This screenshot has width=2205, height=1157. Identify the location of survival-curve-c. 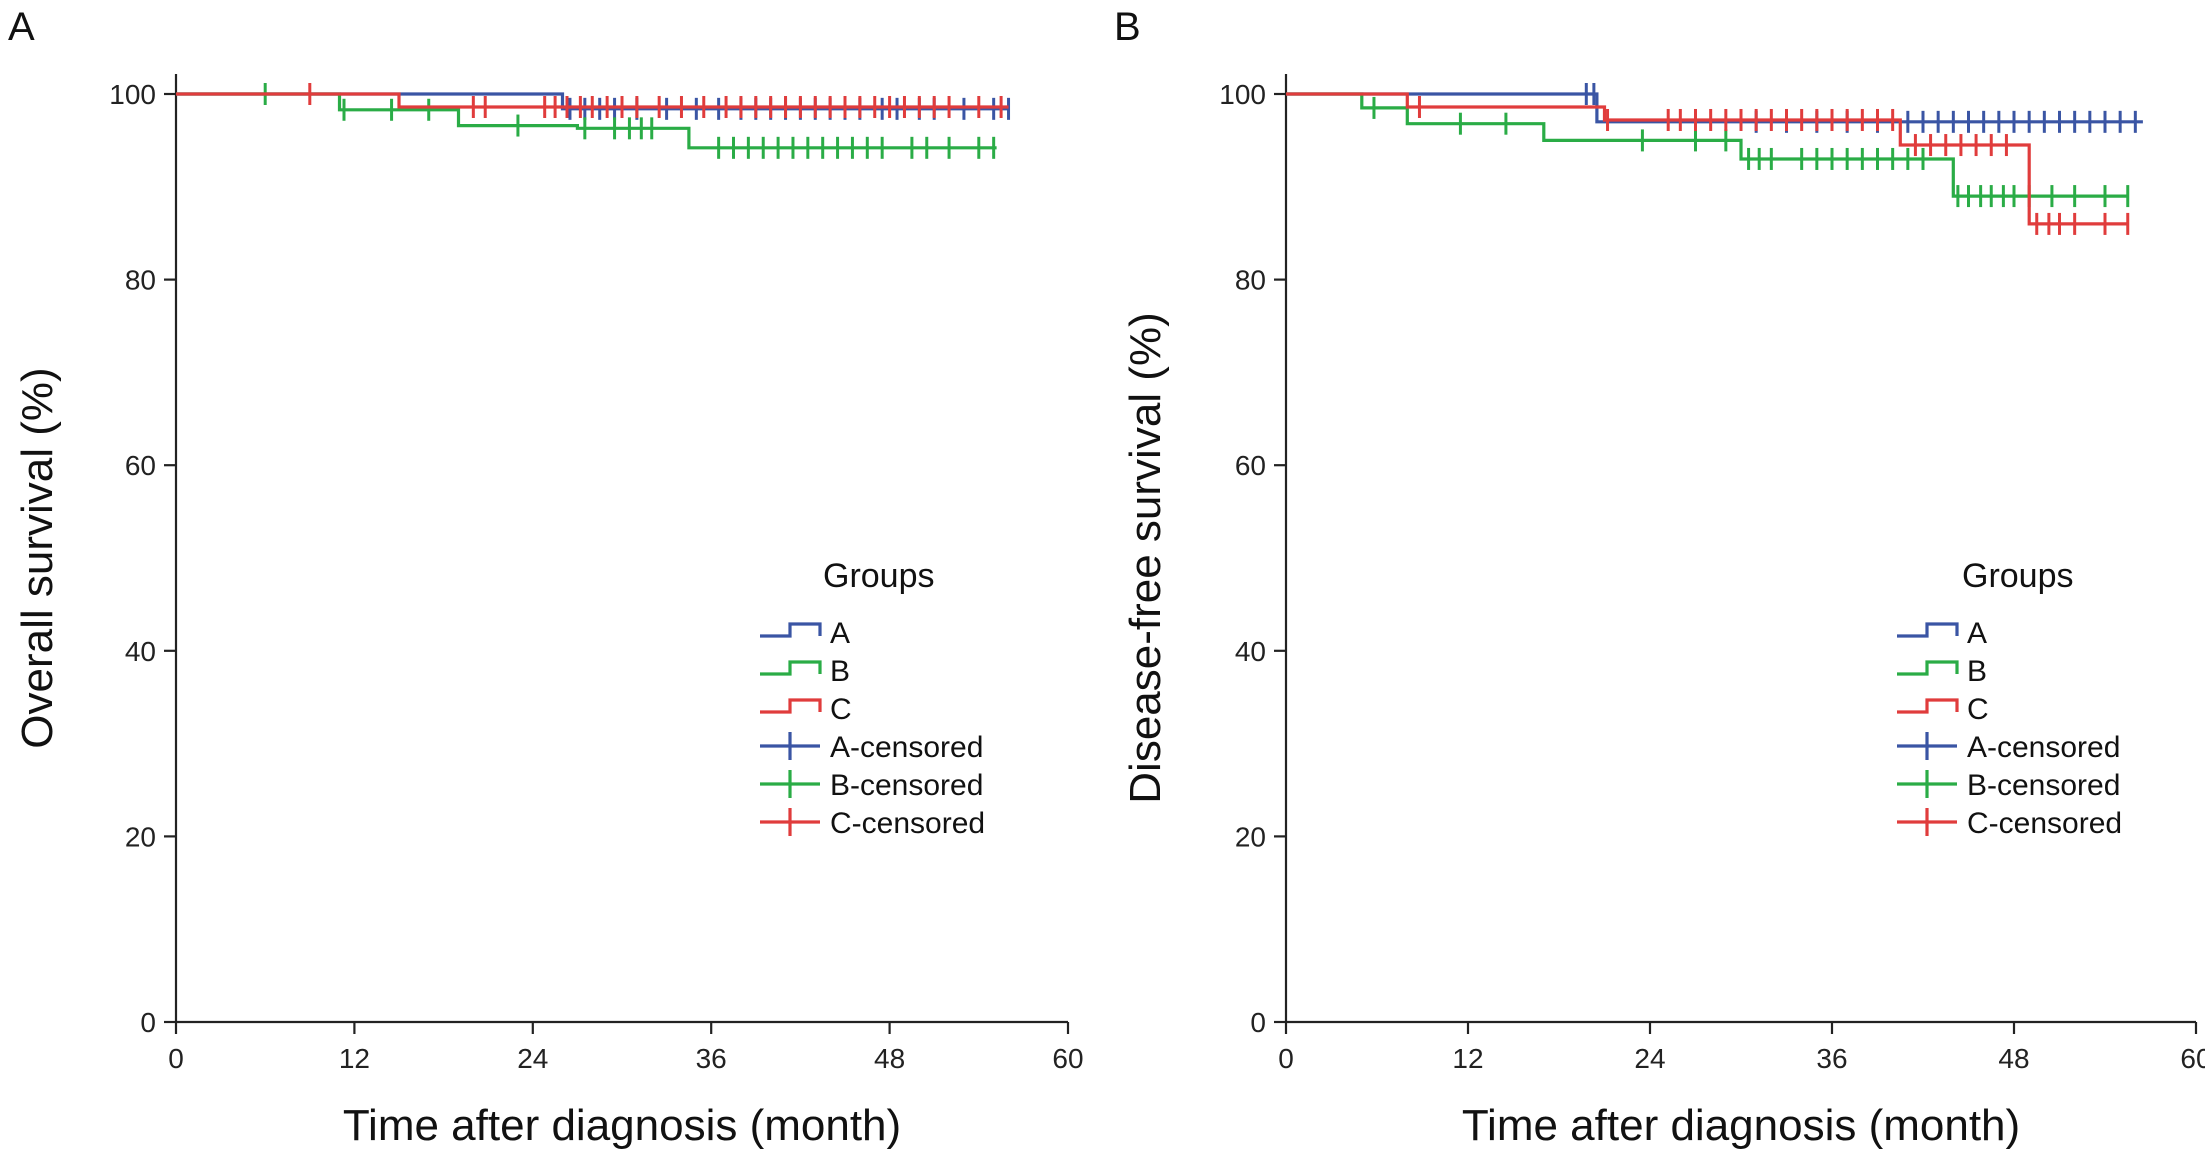
(1707, 159).